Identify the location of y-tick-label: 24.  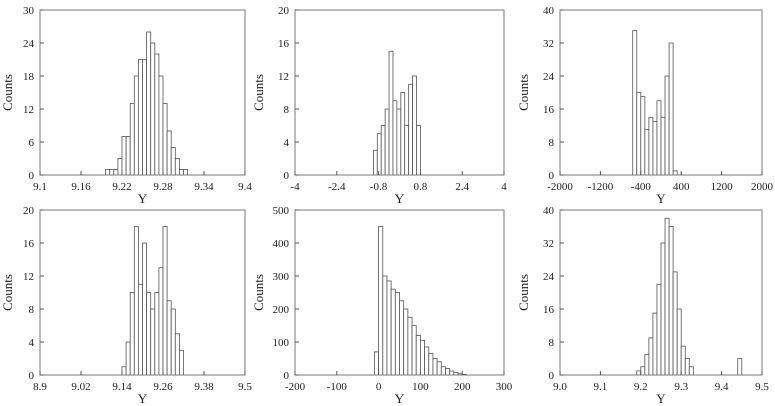
(29, 44).